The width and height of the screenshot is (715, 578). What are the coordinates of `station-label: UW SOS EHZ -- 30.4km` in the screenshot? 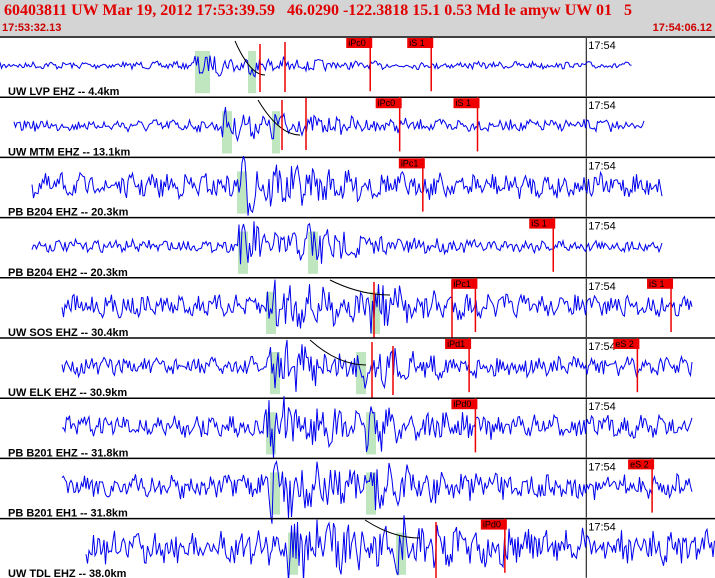 It's located at (68, 333).